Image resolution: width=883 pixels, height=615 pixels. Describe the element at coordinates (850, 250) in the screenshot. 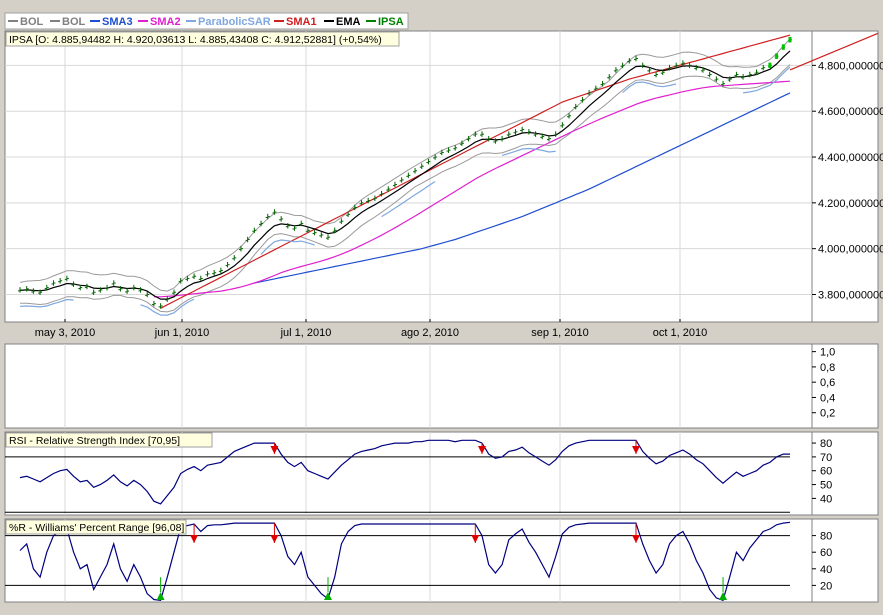

I see `y-tick-label: 4.000,000000` at that location.